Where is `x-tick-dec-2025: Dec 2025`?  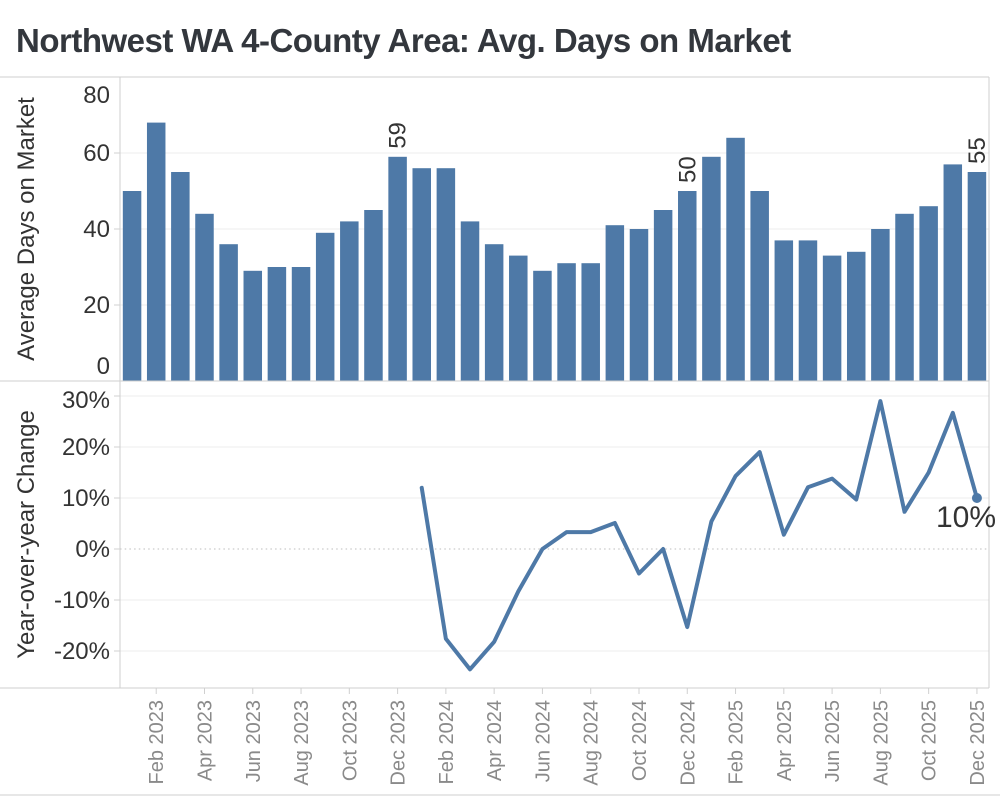 x-tick-dec-2025: Dec 2025 is located at coordinates (978, 743).